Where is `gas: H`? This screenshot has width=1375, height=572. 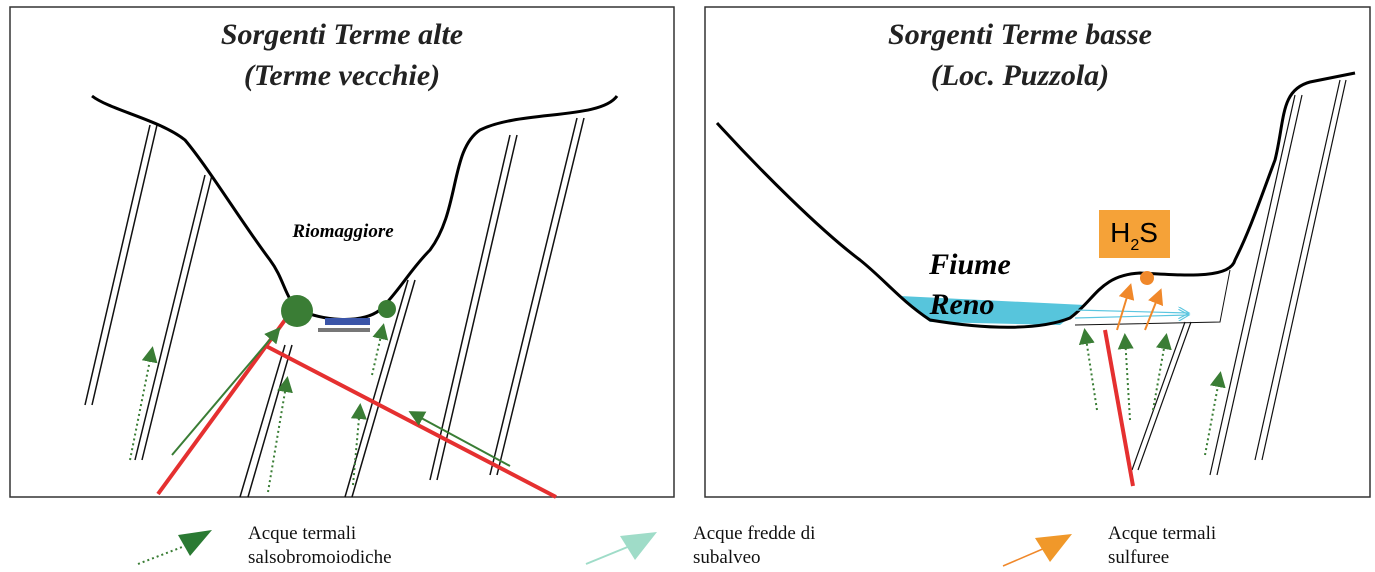 gas: H is located at coordinates (1120, 232).